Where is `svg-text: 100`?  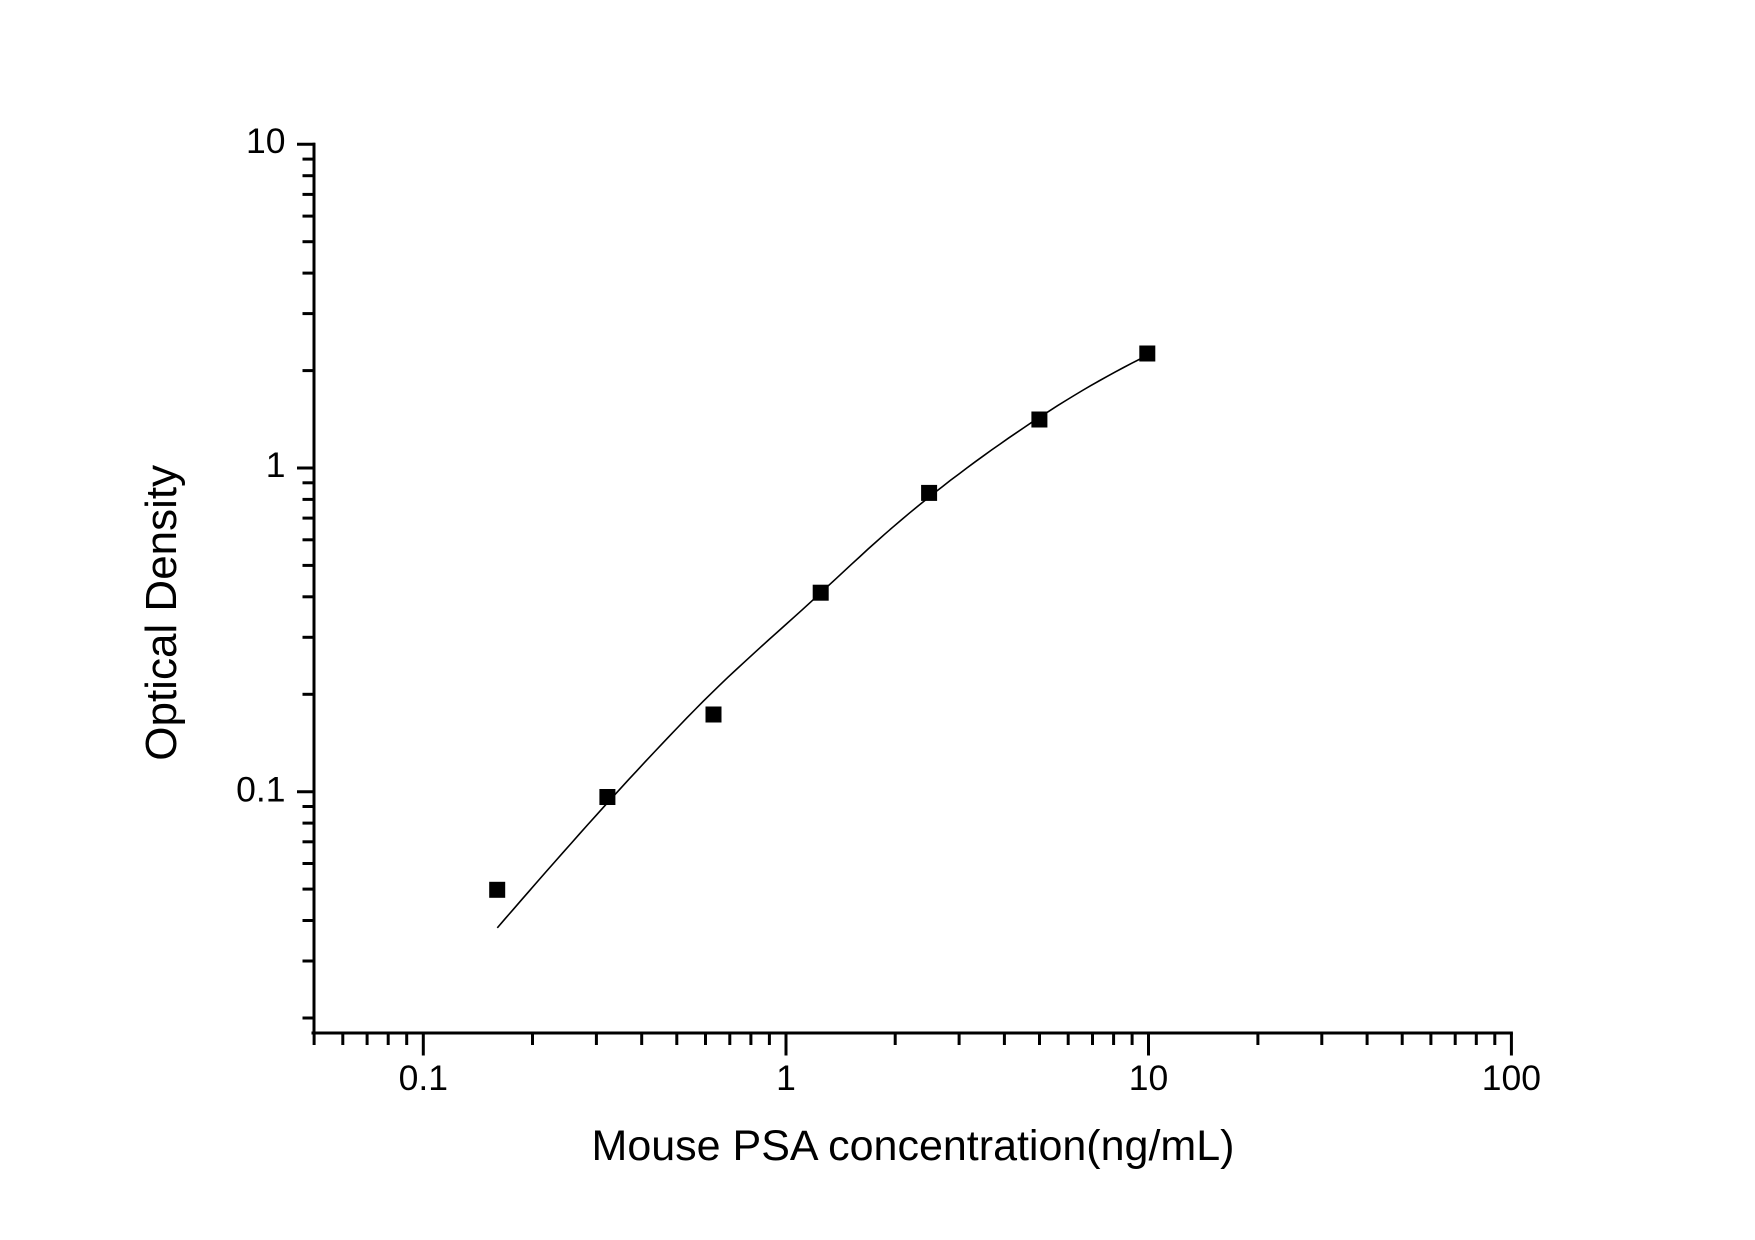 svg-text: 100 is located at coordinates (1511, 1078).